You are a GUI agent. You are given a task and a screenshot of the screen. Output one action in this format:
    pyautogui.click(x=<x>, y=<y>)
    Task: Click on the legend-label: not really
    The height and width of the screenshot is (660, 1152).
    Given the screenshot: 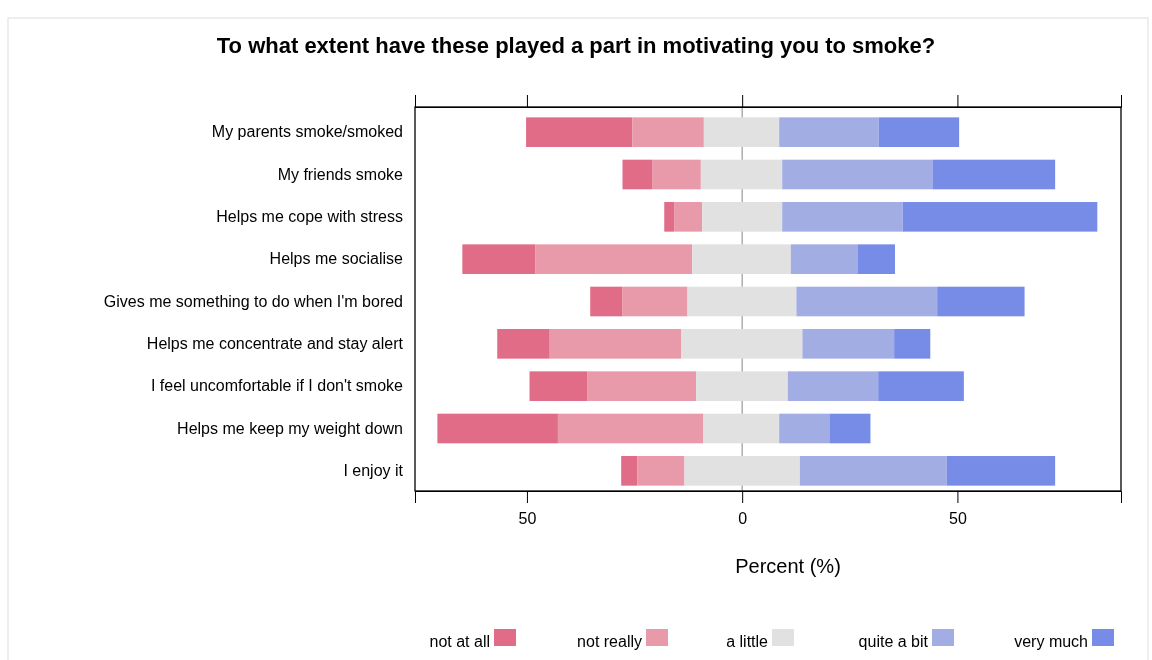 What is the action you would take?
    pyautogui.click(x=609, y=641)
    